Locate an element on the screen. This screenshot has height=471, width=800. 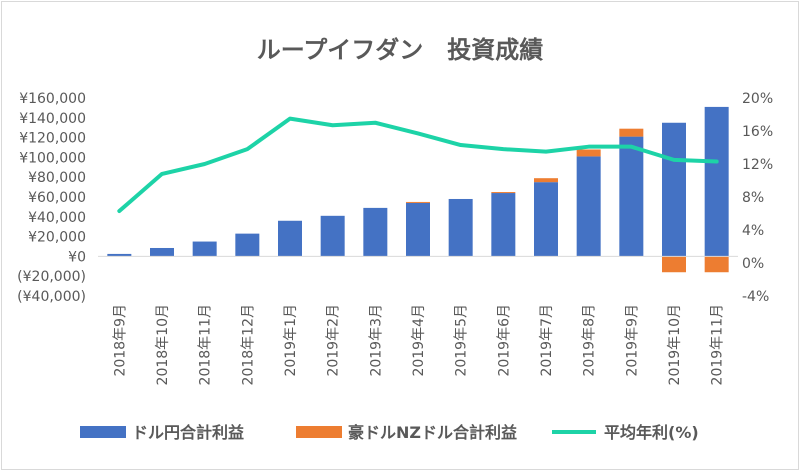
y-left-tick-label: ¥120,000 is located at coordinates (52, 139).